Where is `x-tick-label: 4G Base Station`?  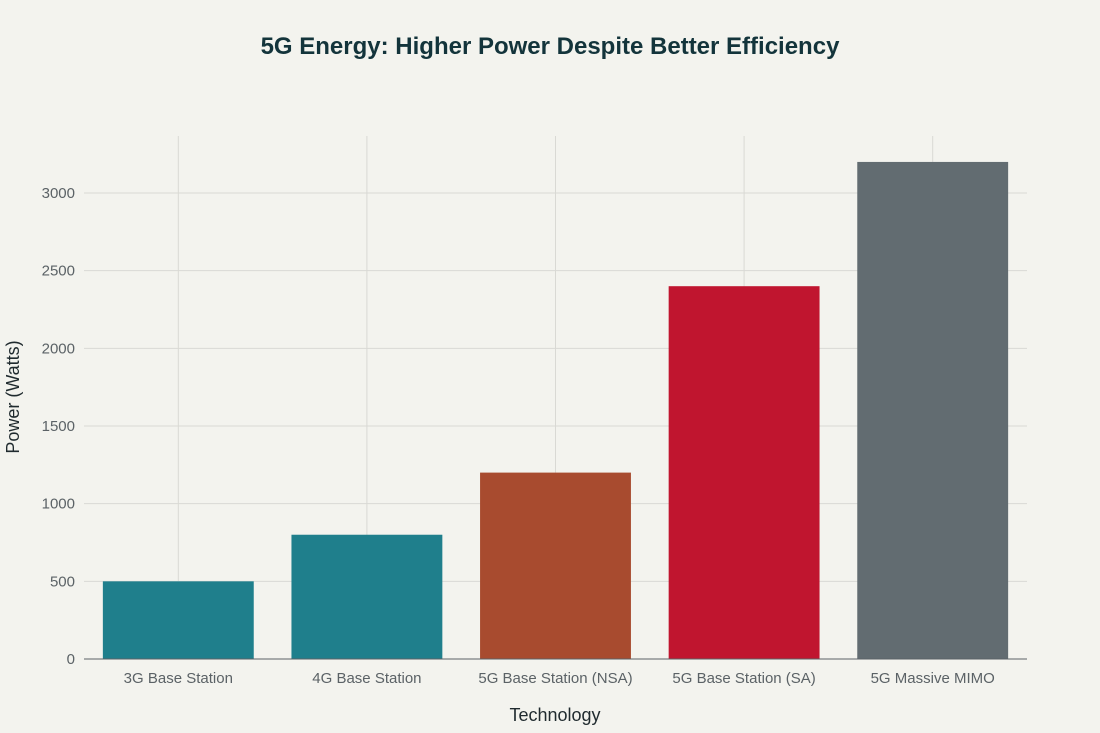
x-tick-label: 4G Base Station is located at coordinates (366, 678).